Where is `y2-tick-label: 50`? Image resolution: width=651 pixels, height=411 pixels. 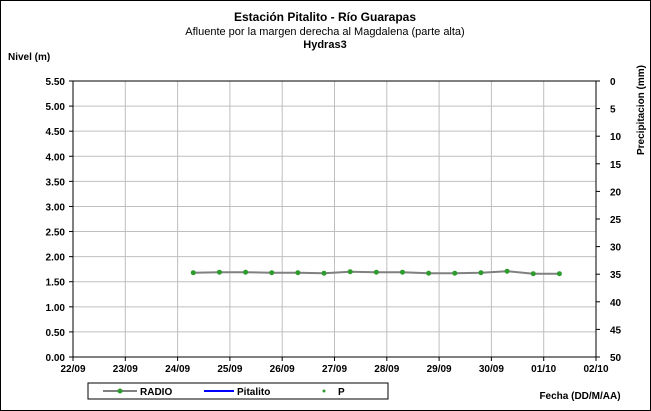 y2-tick-label: 50 is located at coordinates (616, 358).